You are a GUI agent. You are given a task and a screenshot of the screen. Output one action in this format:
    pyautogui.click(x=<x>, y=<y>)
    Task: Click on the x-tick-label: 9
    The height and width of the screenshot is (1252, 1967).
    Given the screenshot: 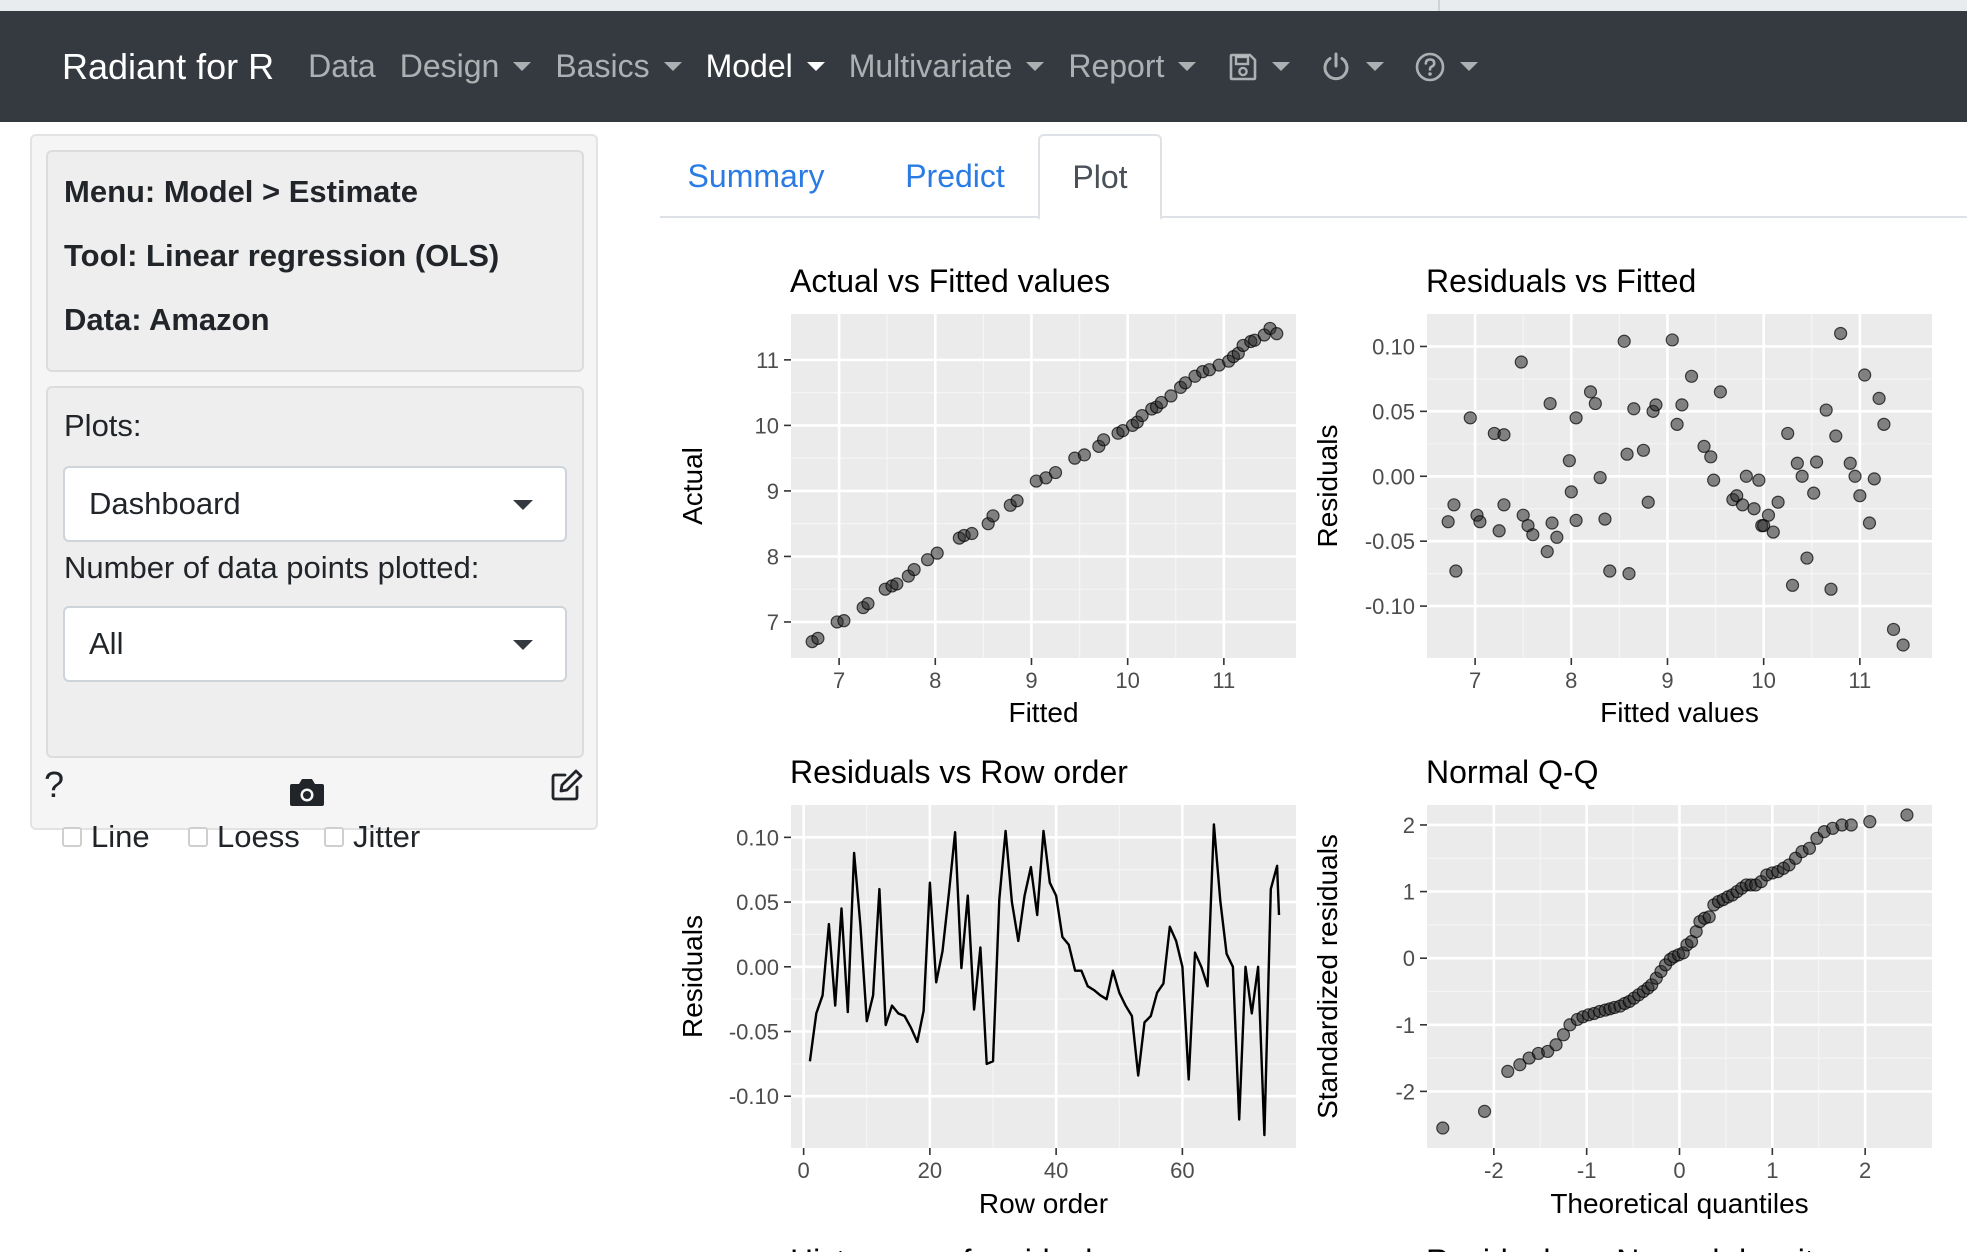 What is the action you would take?
    pyautogui.click(x=1667, y=680)
    